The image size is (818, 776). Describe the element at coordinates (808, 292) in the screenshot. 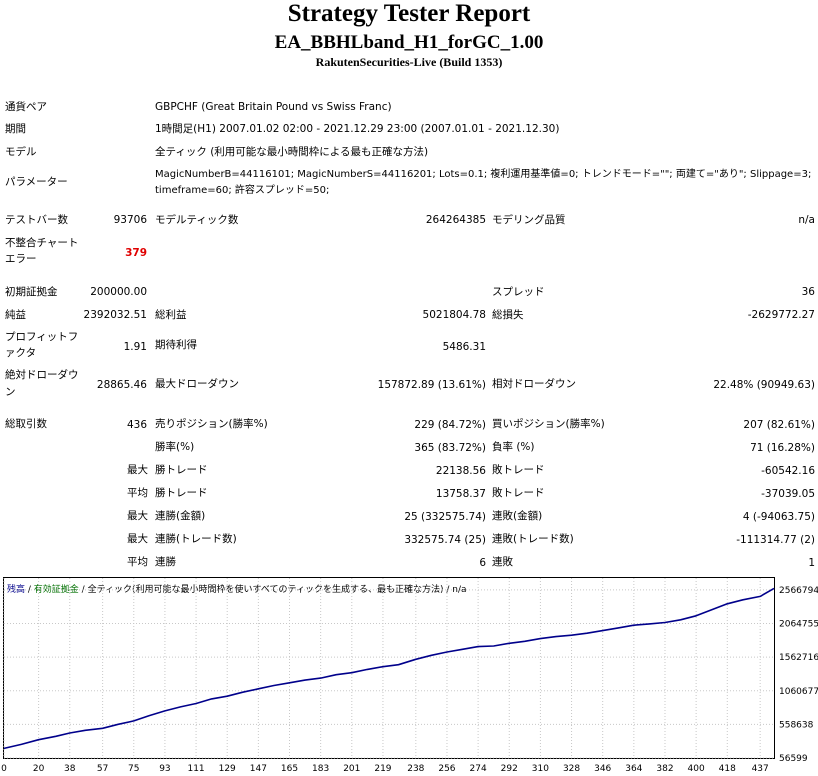

I see `spread-value: 36` at that location.